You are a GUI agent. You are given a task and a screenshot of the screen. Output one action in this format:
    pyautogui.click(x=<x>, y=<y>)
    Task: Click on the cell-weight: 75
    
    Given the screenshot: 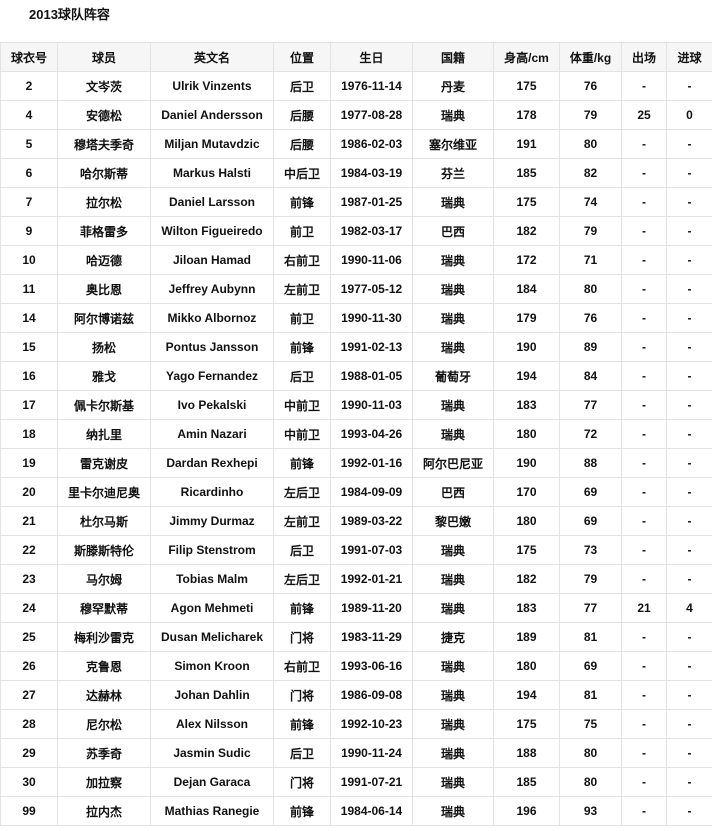 What is the action you would take?
    pyautogui.click(x=590, y=724)
    